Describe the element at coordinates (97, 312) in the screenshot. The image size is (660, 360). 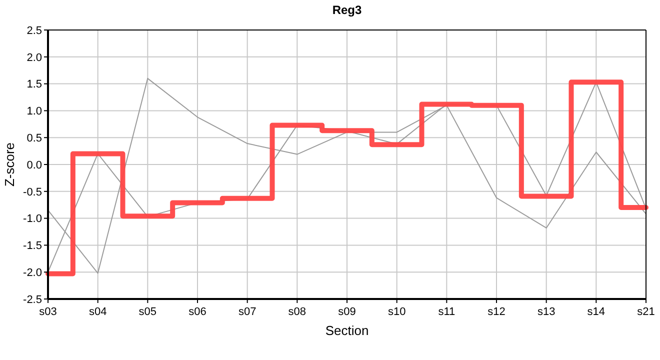
I see `x-tick-label: s04` at that location.